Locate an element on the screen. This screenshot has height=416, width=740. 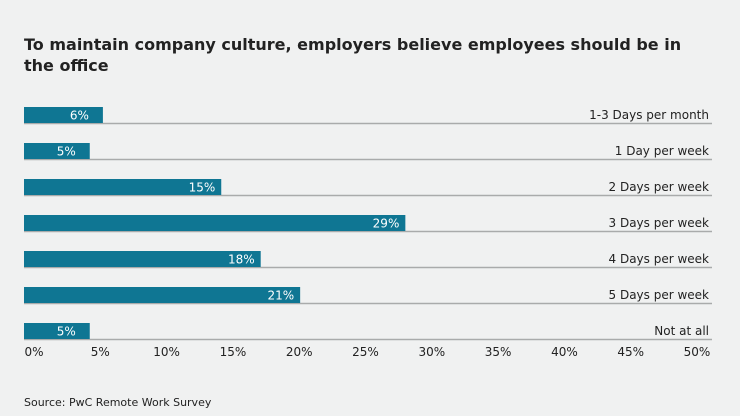
x-tick-label: 45% is located at coordinates (630, 352).